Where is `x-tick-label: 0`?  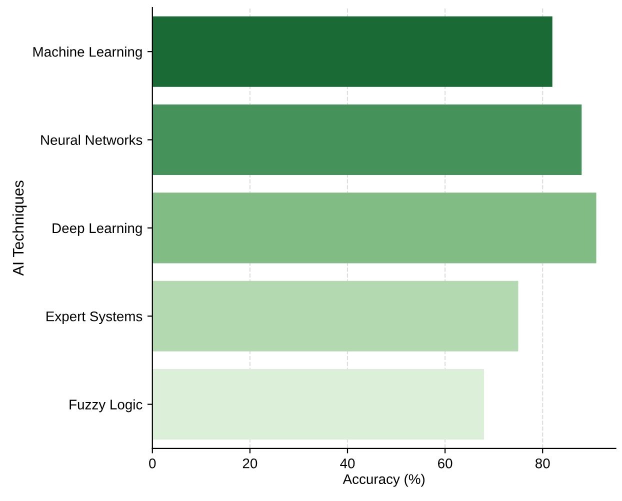 x-tick-label: 0 is located at coordinates (152, 463).